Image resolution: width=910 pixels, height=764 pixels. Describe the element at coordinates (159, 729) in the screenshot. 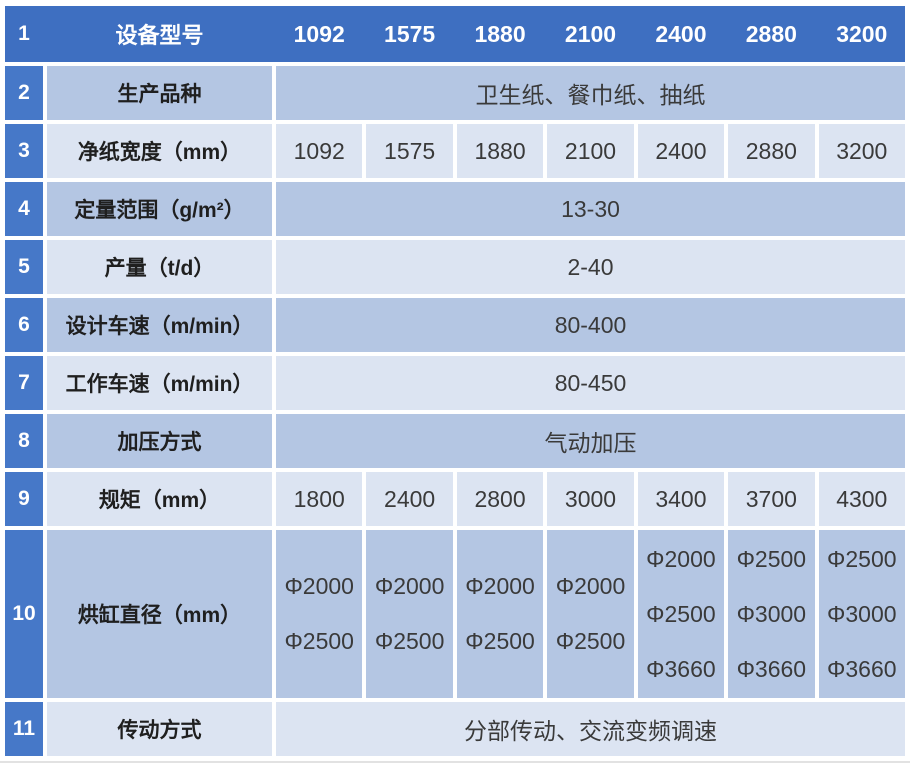

I see `row-label: 传动方式` at that location.